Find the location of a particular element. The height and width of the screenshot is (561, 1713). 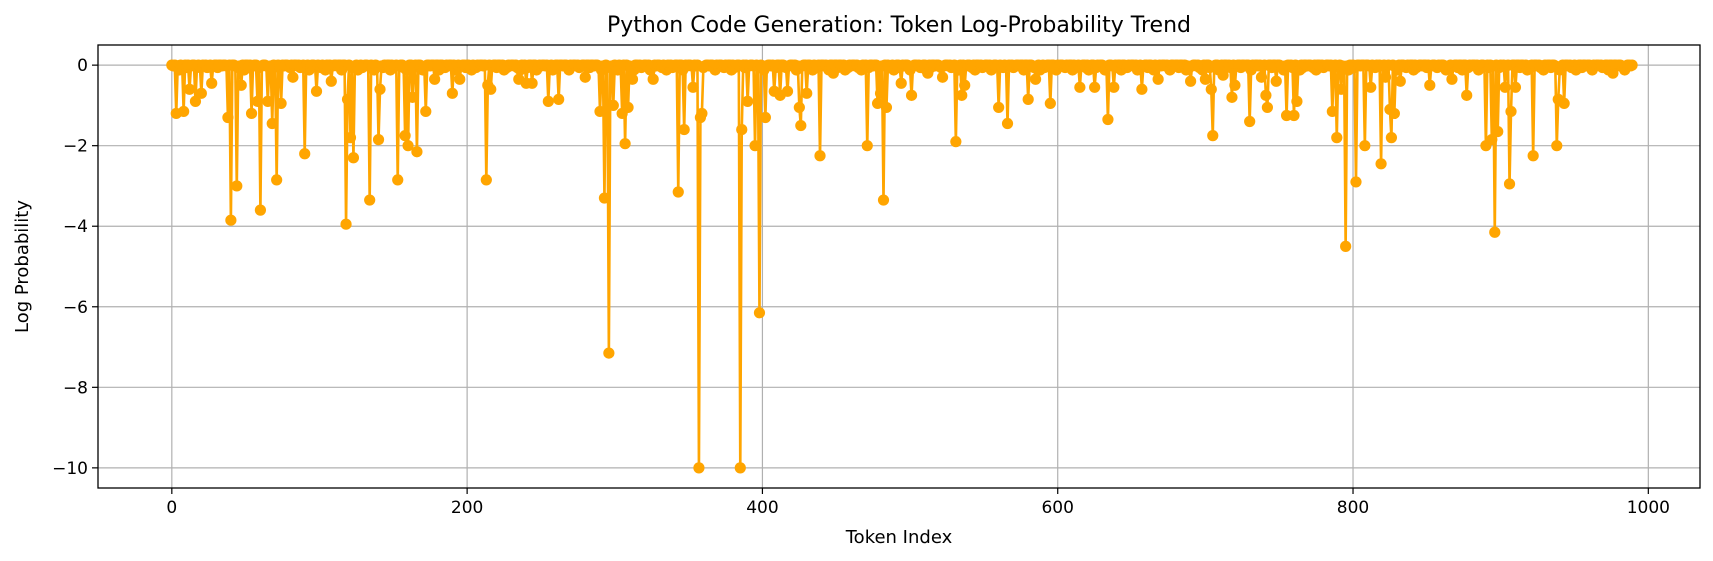

x-tick-label: 400 is located at coordinates (762, 508).